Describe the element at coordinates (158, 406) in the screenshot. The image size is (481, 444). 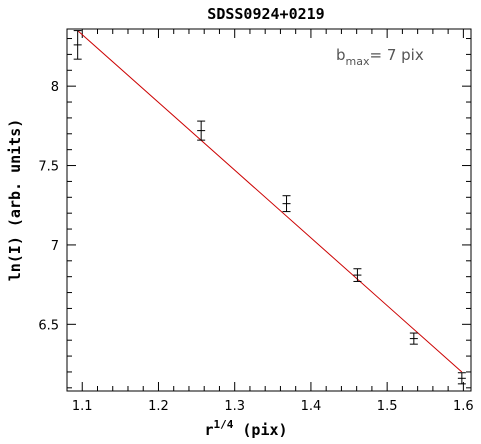
I see `x-tick-label: 1.2` at that location.